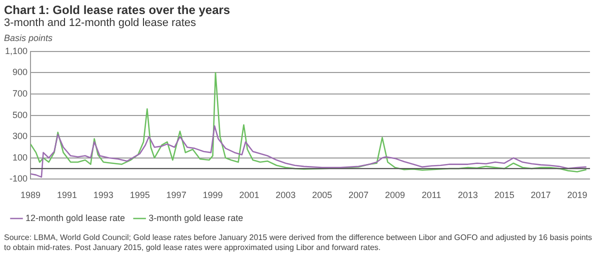  What do you see at coordinates (103, 195) in the screenshot?
I see `x-tick-label: 1993` at bounding box center [103, 195].